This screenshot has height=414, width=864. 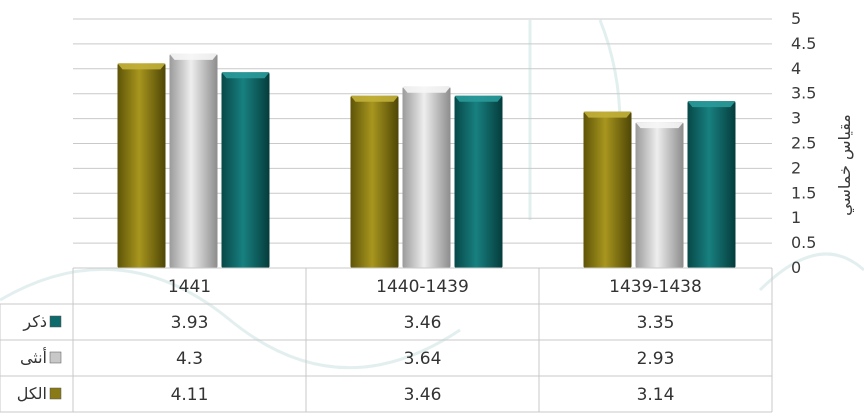 What do you see at coordinates (656, 359) in the screenshot?
I see `data-label: 2.93` at bounding box center [656, 359].